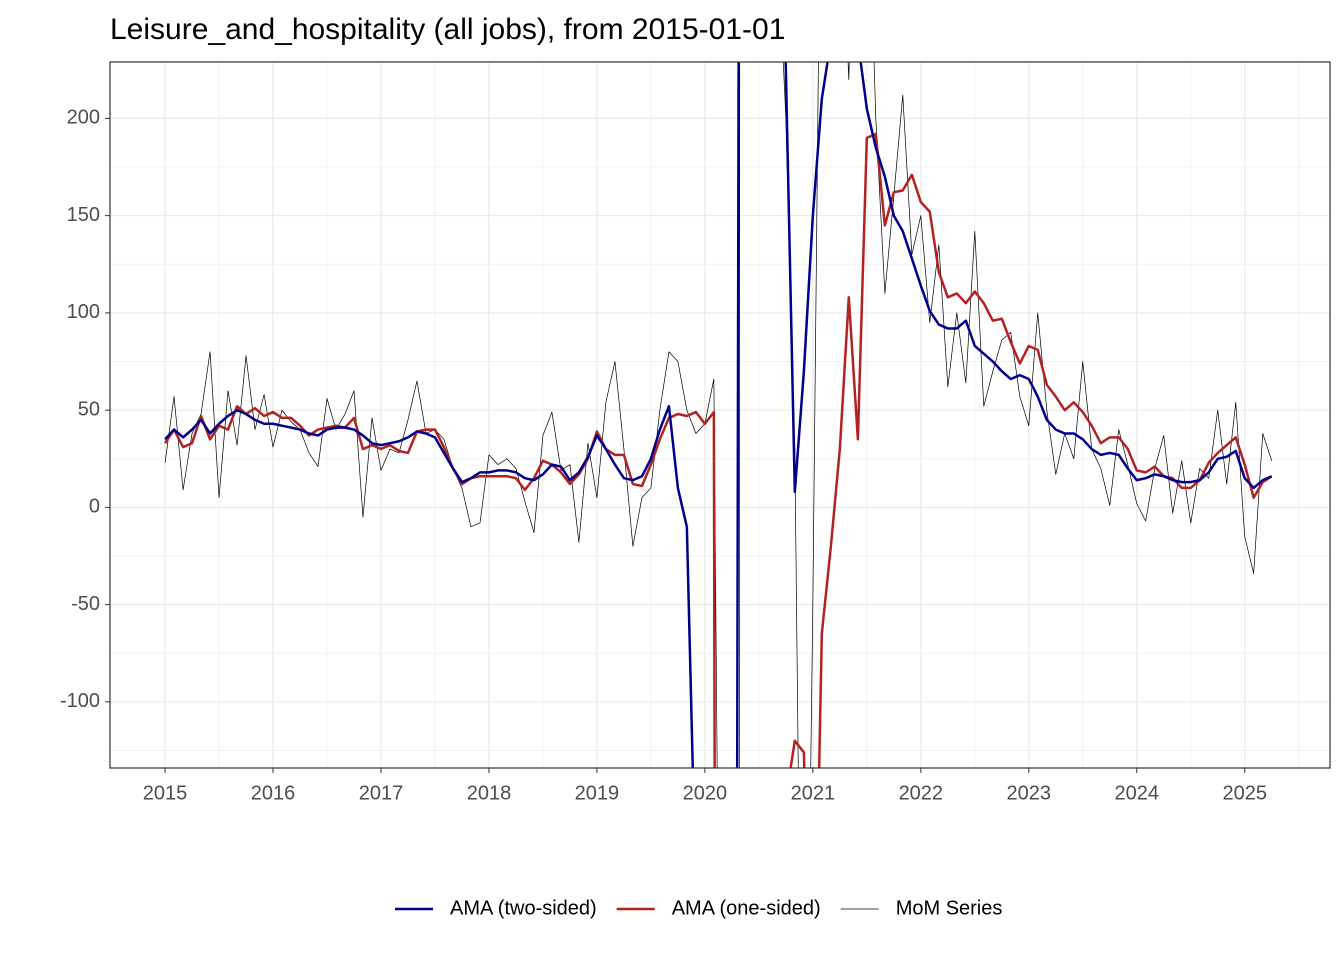 The height and width of the screenshot is (965, 1344). I want to click on x-tick-label: 2015, so click(165, 793).